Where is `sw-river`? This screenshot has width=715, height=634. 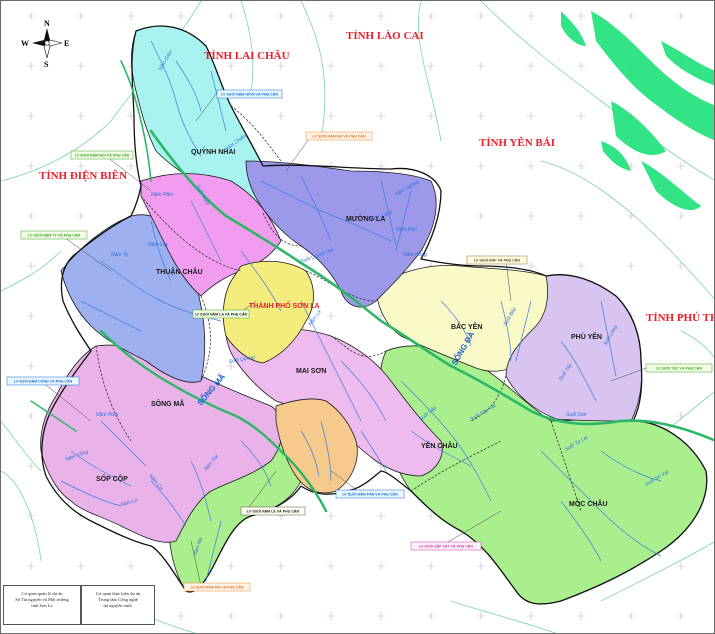
sw-river is located at coordinates (53, 416).